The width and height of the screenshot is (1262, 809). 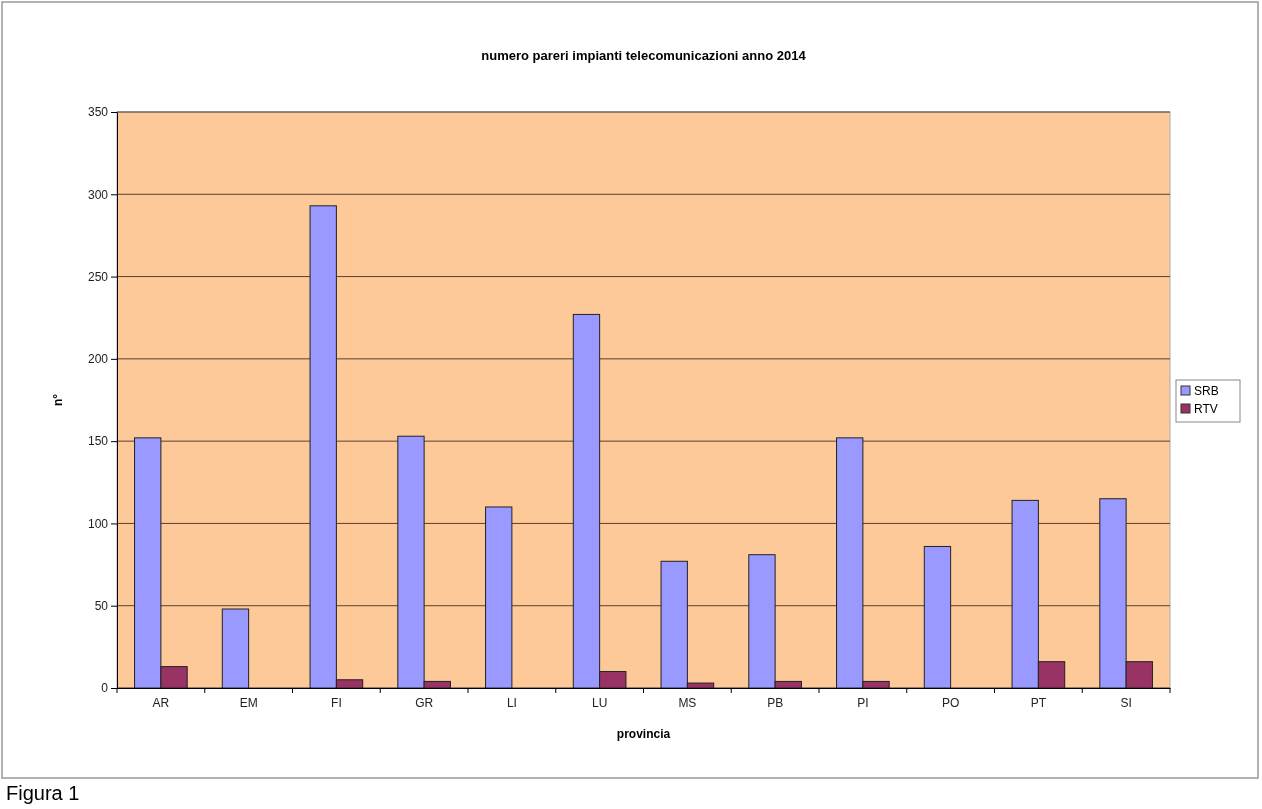 I want to click on legend-label: RTV, so click(x=1206, y=409).